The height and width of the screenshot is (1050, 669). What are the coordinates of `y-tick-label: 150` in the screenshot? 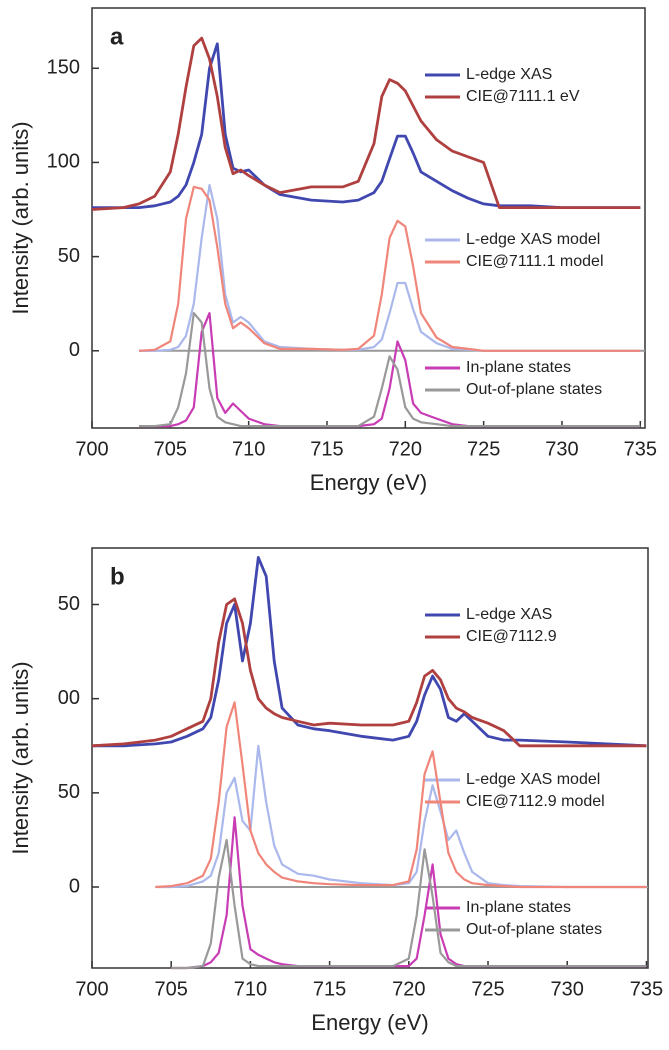 It's located at (63, 68).